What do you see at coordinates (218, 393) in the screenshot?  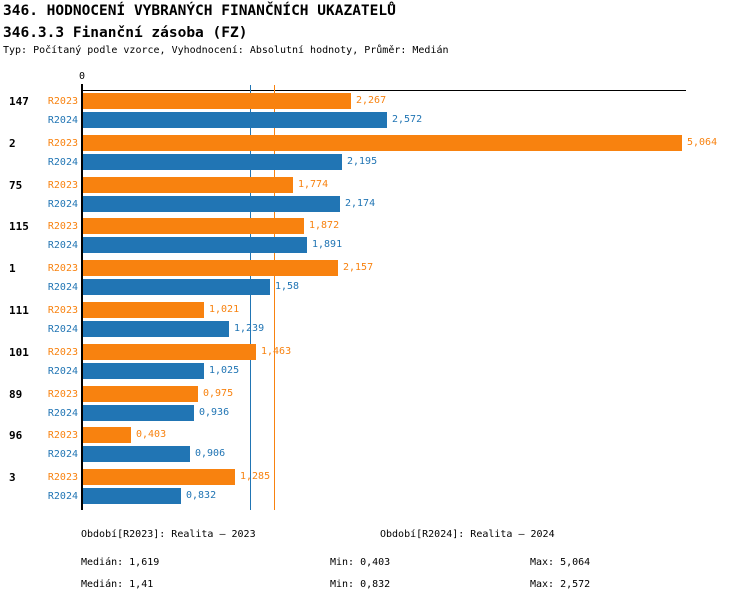 I see `bar-value-r2023: 0,975` at bounding box center [218, 393].